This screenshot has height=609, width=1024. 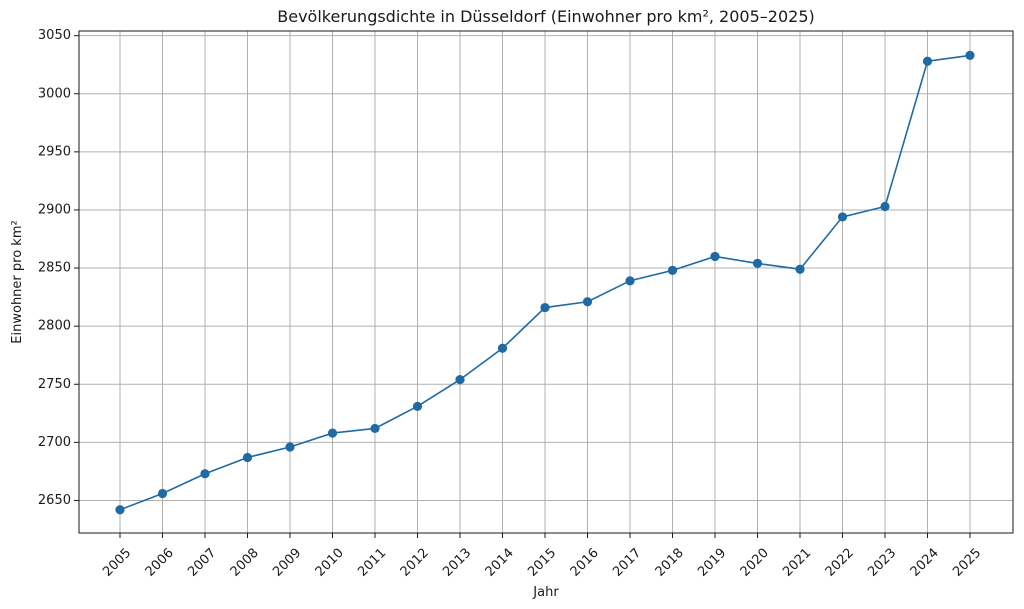 I want to click on y-tick-label: 2750, so click(x=54, y=384).